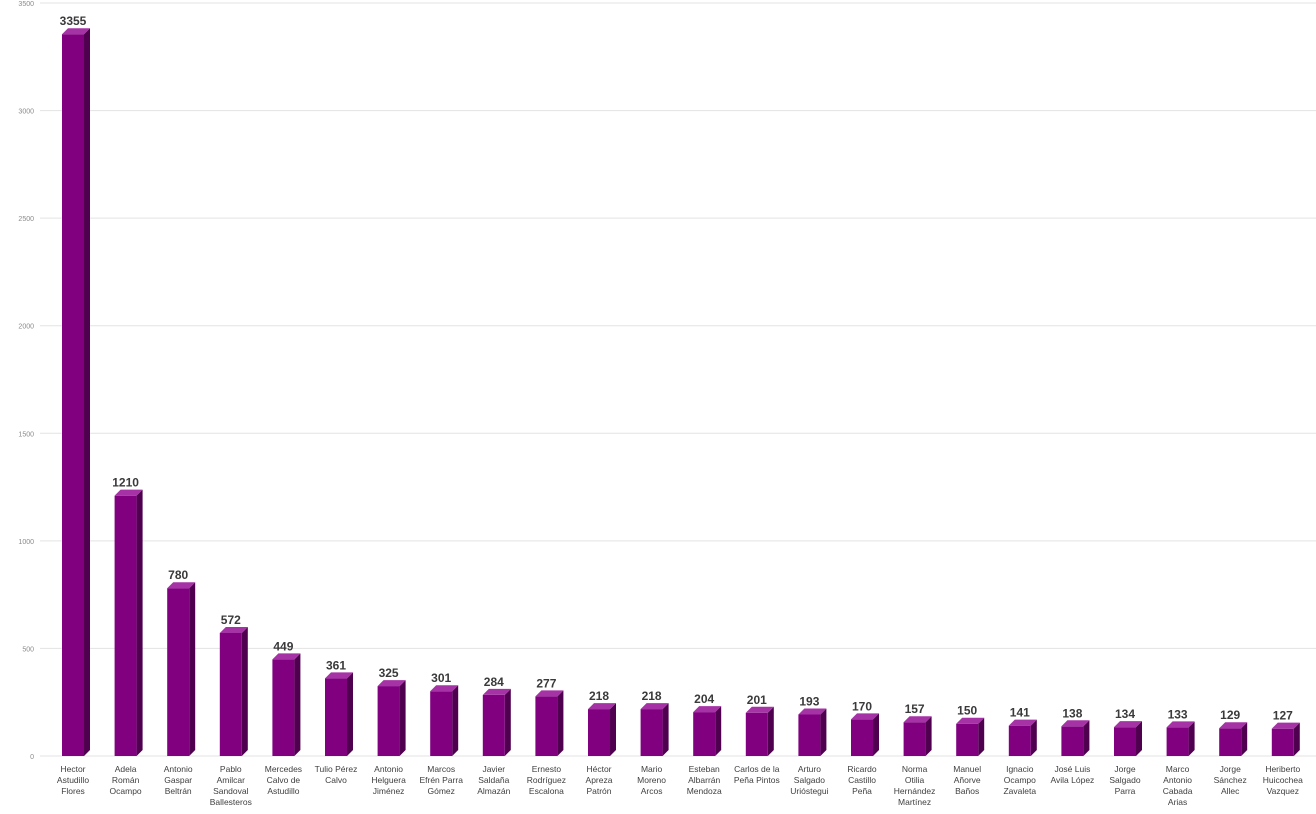  Describe the element at coordinates (28, 649) in the screenshot. I see `y-tick-label: 500` at that location.